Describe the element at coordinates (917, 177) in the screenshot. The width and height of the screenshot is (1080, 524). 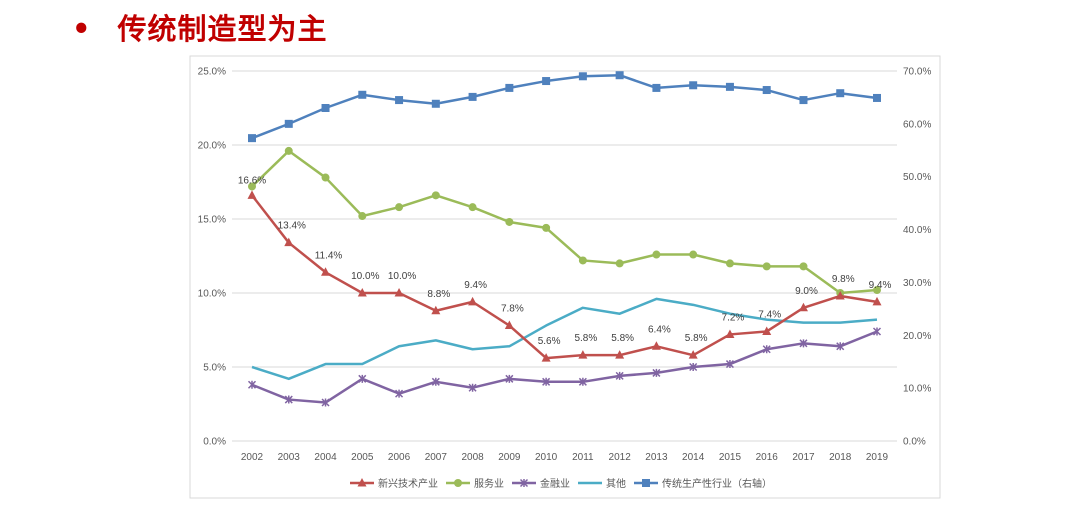
I see `y-right-tick-label: 50.0%` at that location.